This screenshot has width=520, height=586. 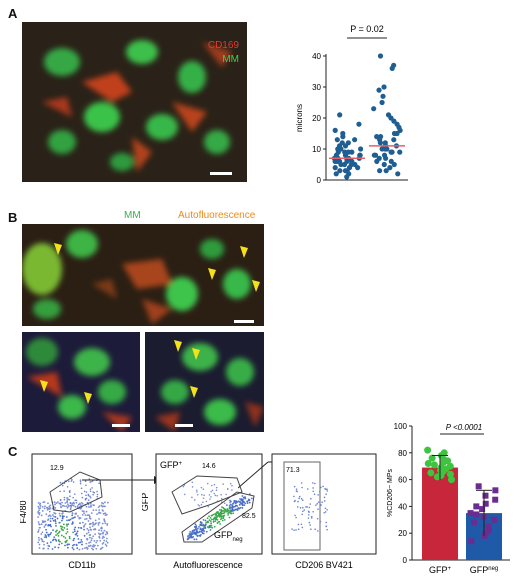 What do you see at coordinates (209, 466) in the screenshot?
I see `flow2-gate-pos-value: 14.6` at bounding box center [209, 466].